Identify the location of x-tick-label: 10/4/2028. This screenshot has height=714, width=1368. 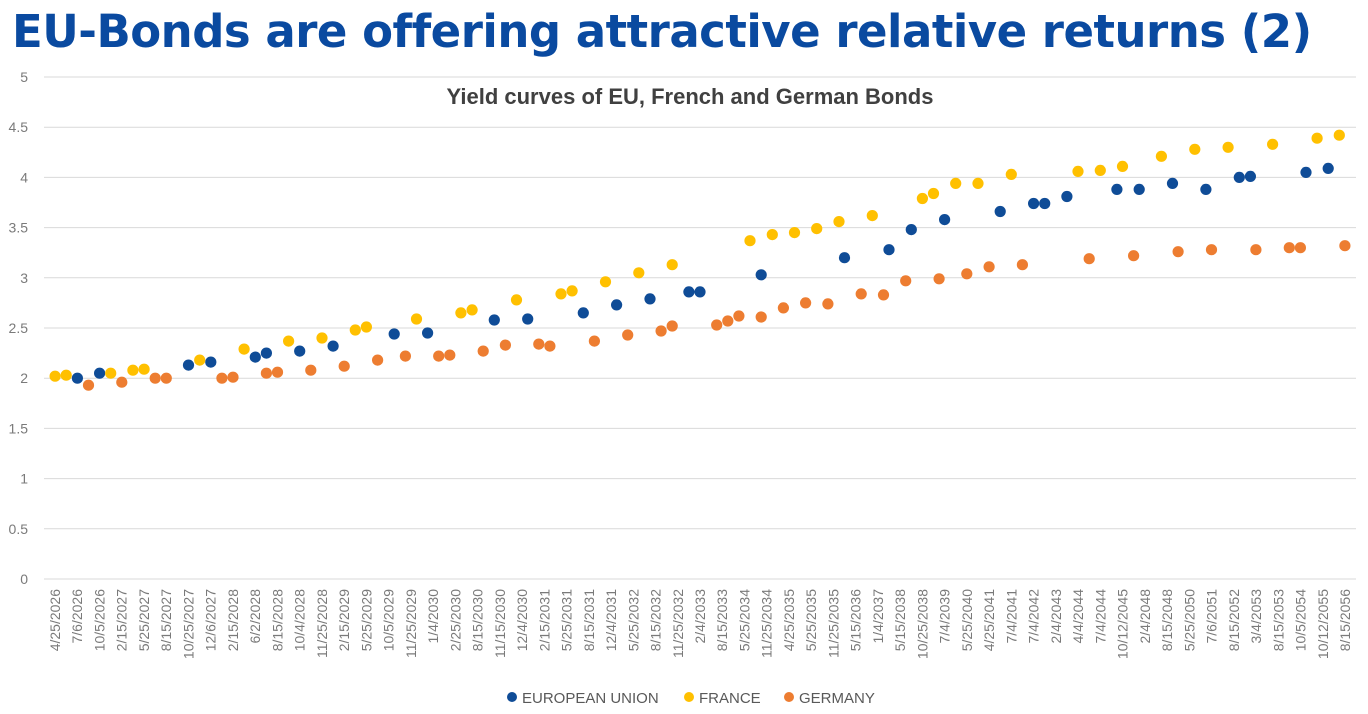
(300, 620).